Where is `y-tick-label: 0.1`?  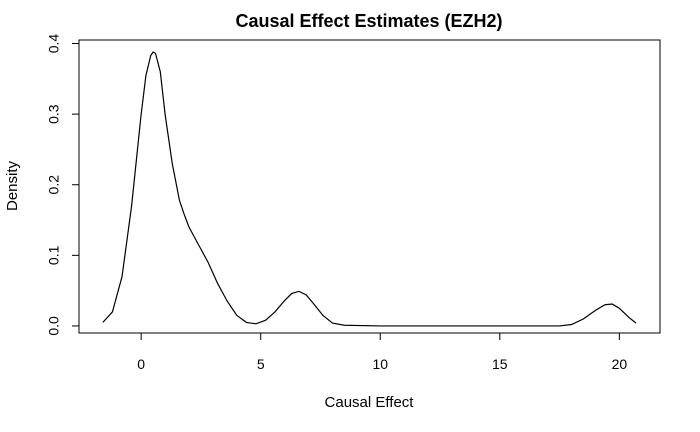 y-tick-label: 0.1 is located at coordinates (54, 255).